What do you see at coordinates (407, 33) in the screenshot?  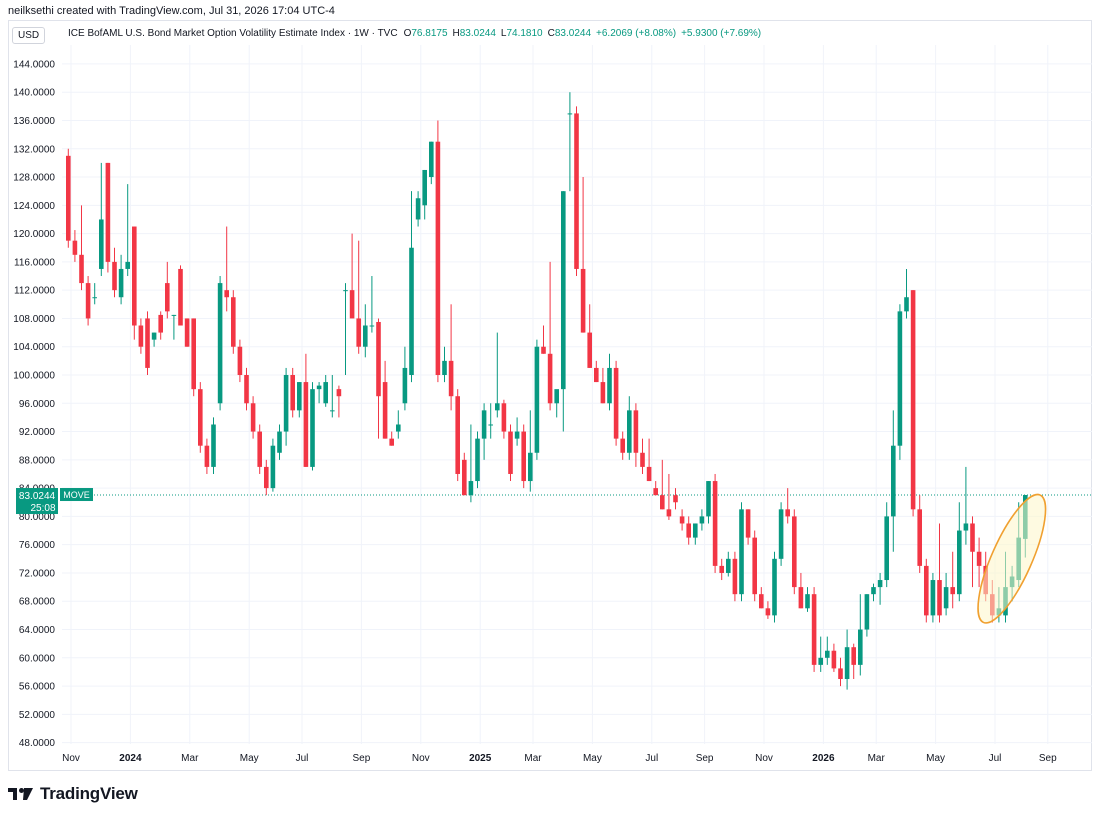 I see `open-label: O` at bounding box center [407, 33].